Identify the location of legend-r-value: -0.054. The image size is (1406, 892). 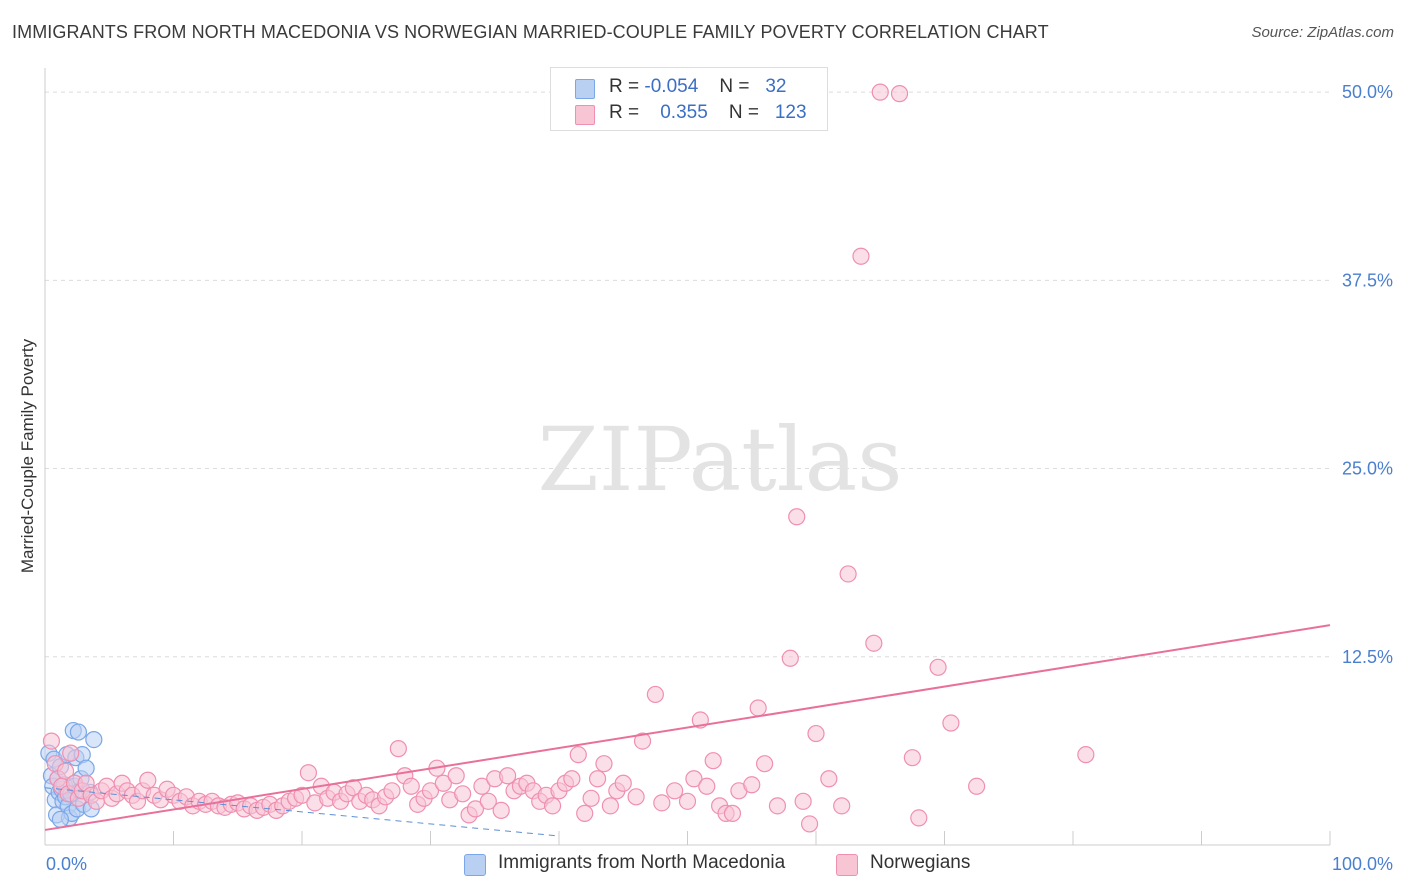
(671, 86).